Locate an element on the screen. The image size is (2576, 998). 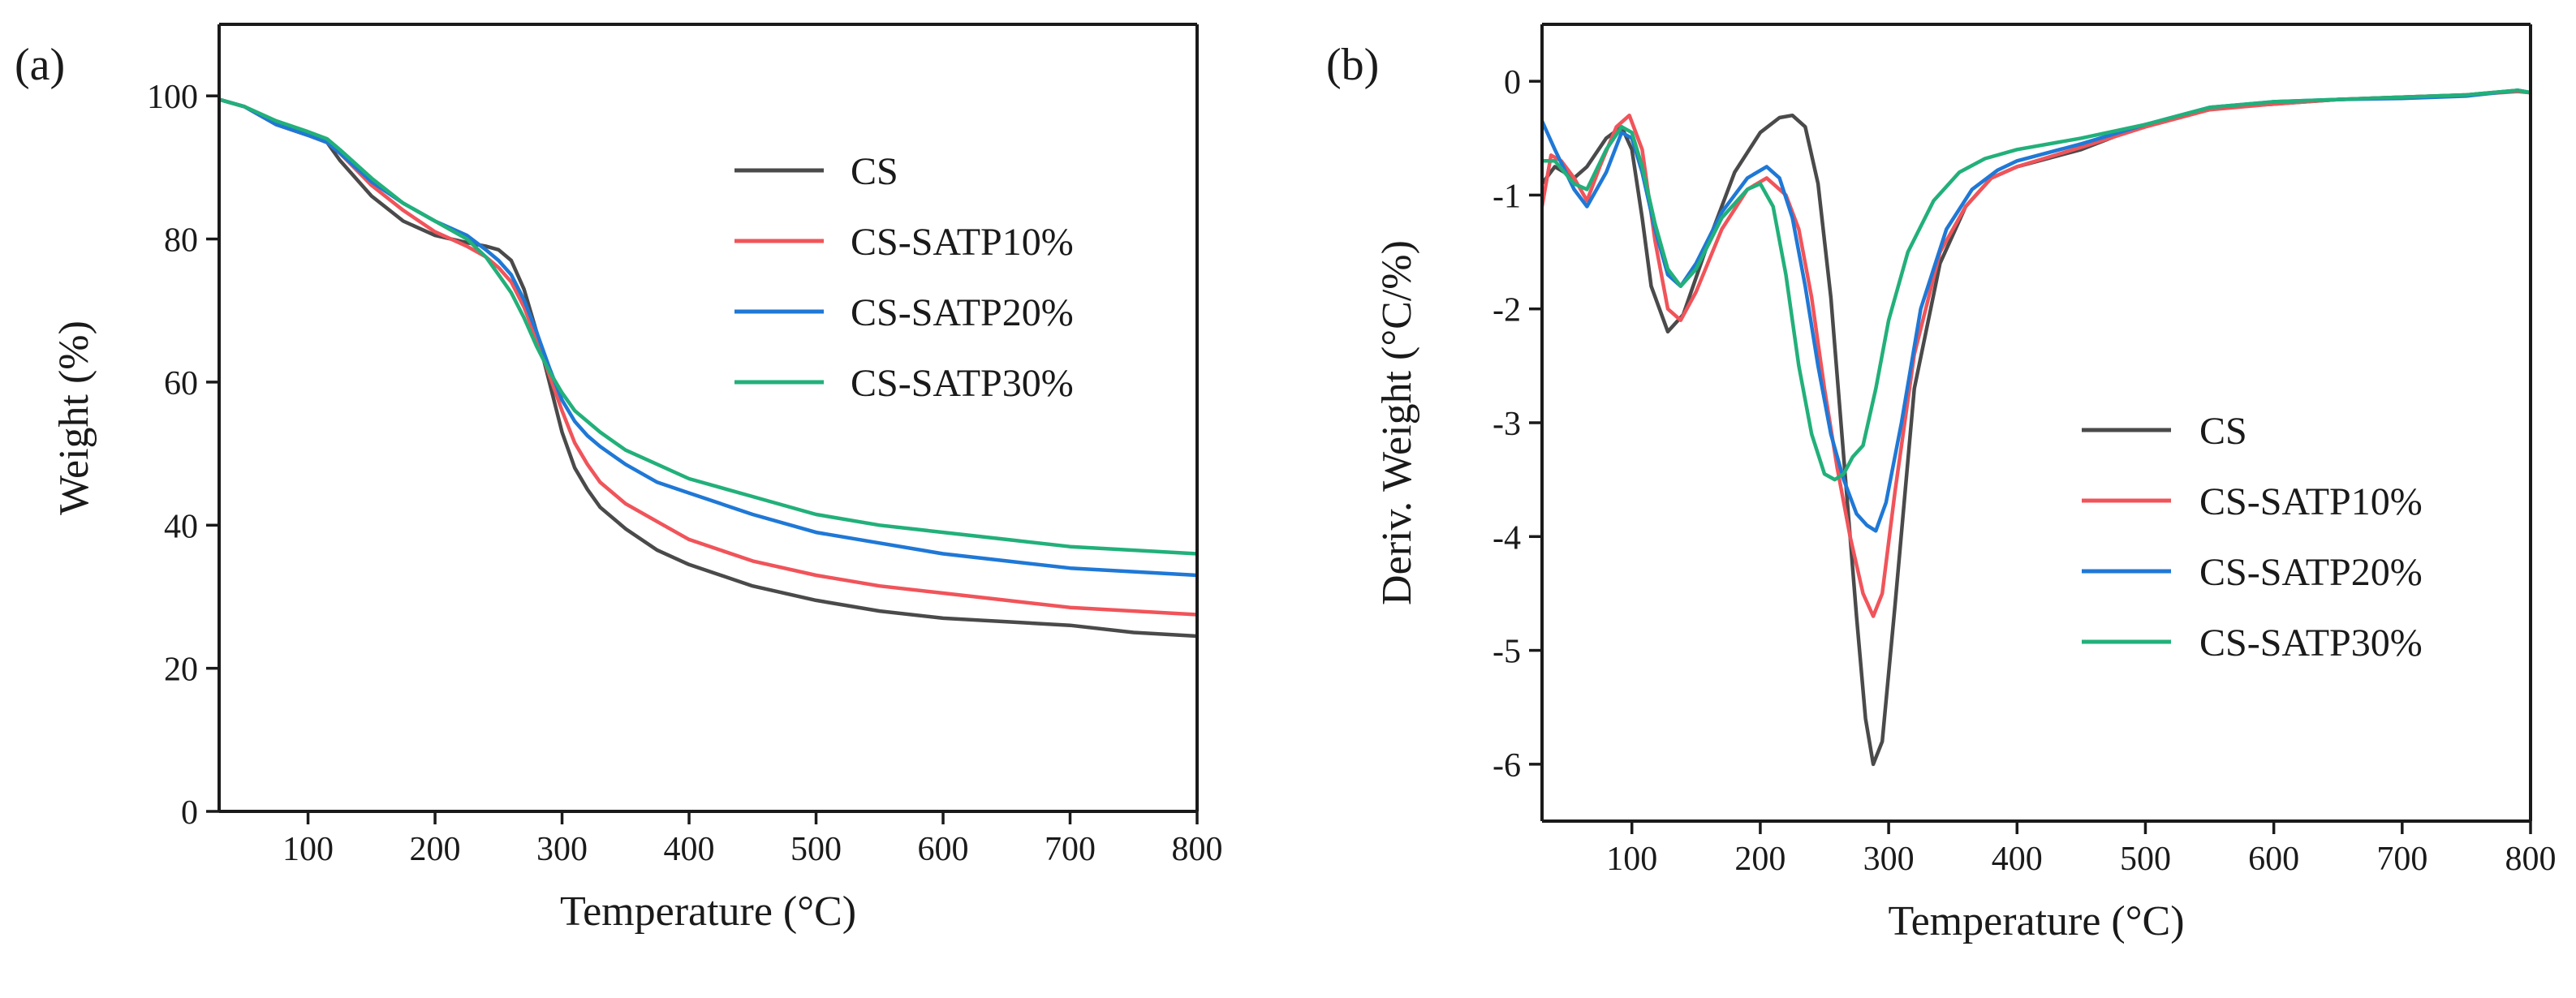
y-tick-label: 20 is located at coordinates (181, 670).